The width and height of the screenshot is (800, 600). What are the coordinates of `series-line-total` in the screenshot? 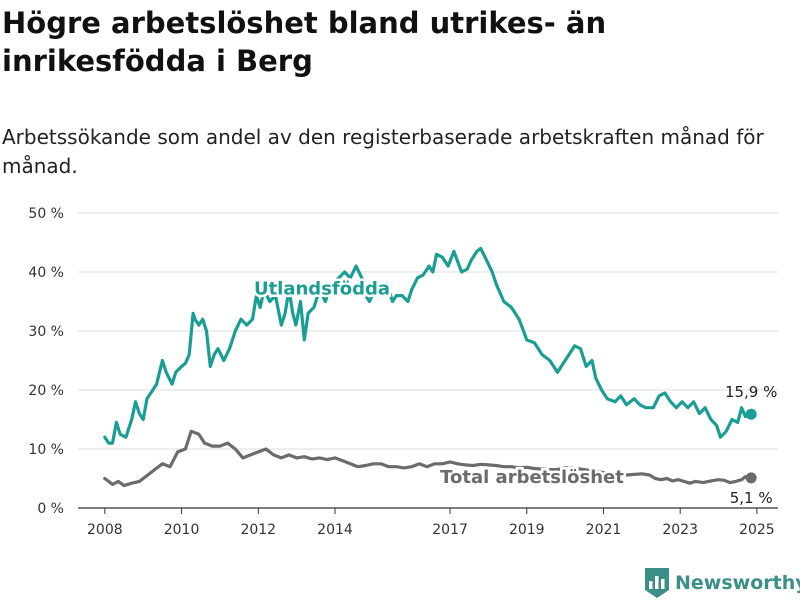 It's located at (428, 458).